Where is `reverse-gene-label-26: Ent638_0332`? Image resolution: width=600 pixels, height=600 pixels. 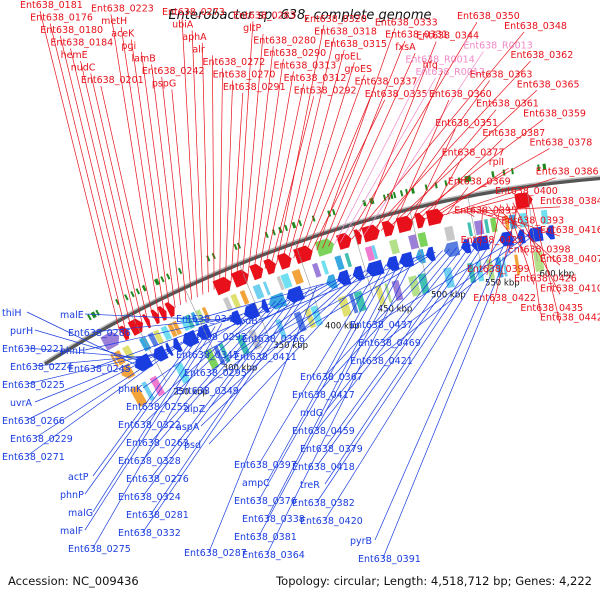 reverse-gene-label-26: Ent638_0332 is located at coordinates (149, 533).